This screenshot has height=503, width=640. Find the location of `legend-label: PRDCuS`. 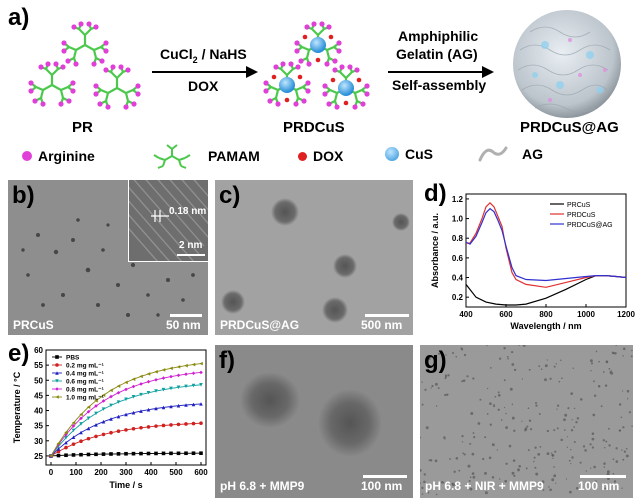

legend-label: PRDCuS is located at coordinates (581, 215).